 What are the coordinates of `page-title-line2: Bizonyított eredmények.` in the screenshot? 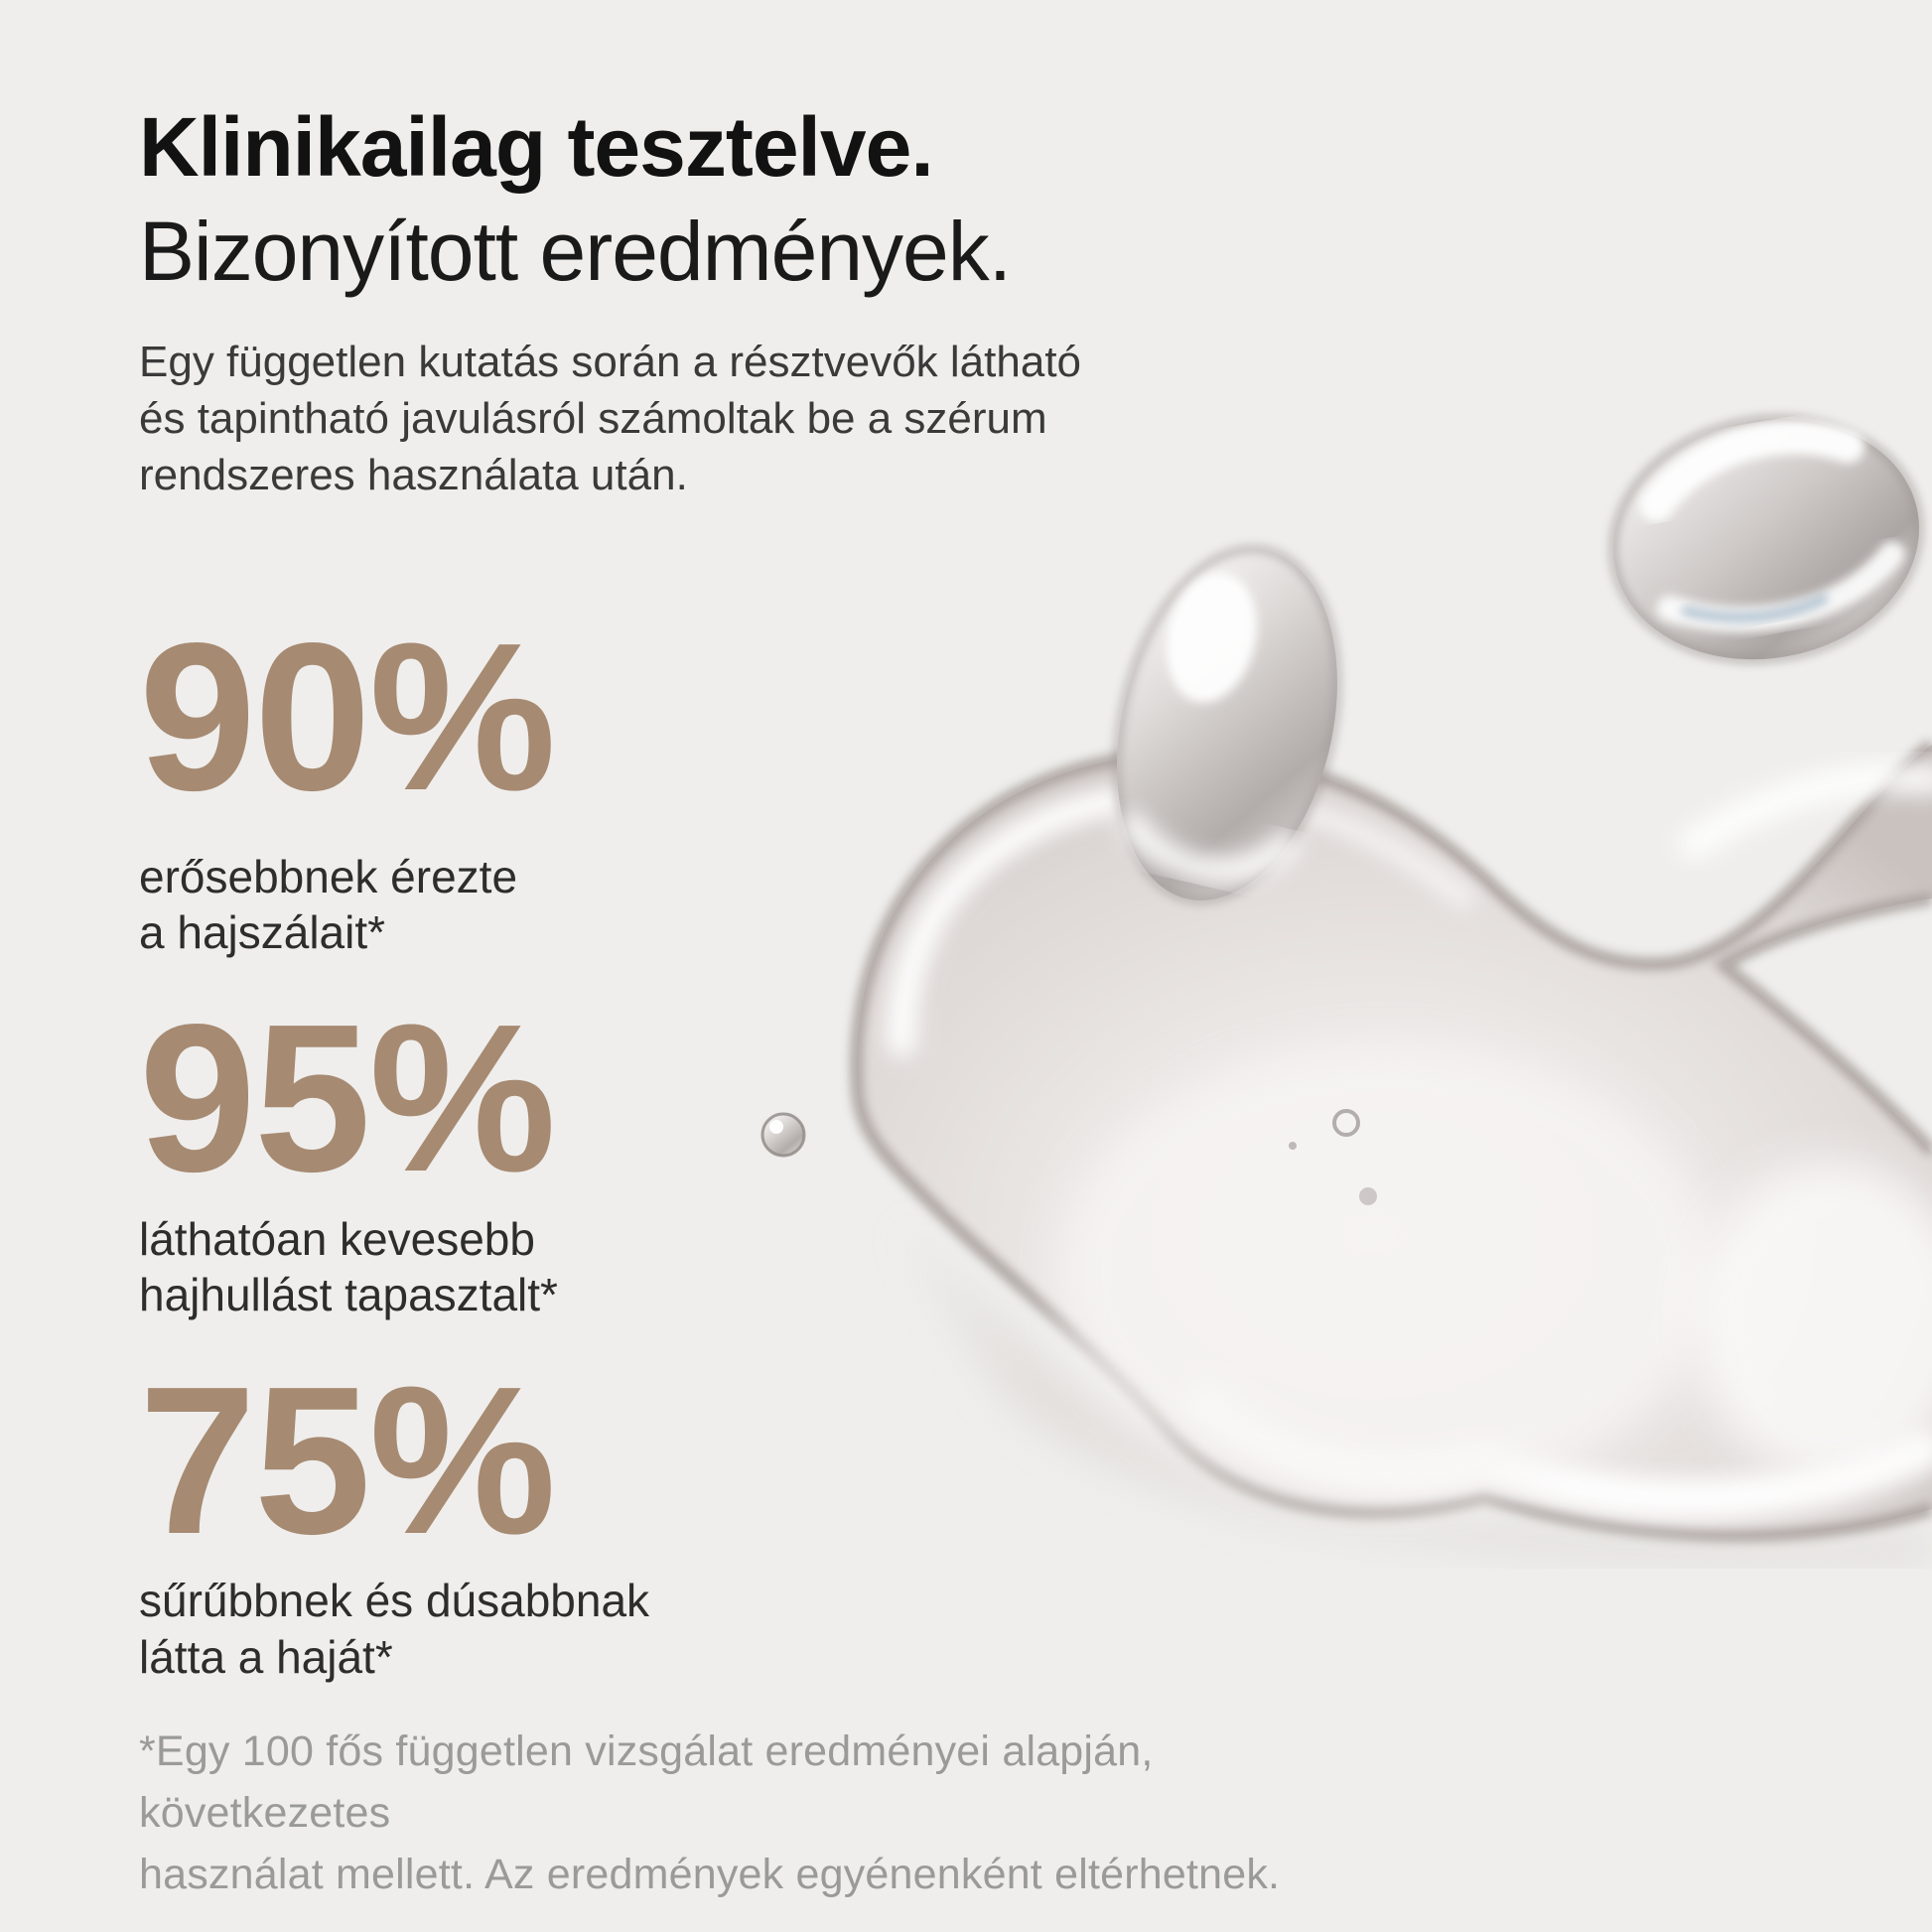 It's located at (576, 251).